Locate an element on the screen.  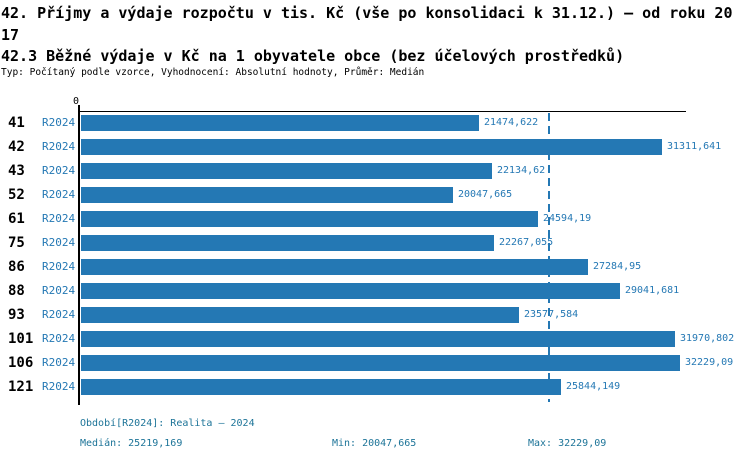
bar-value-label: 20047,665 is located at coordinates (485, 194).